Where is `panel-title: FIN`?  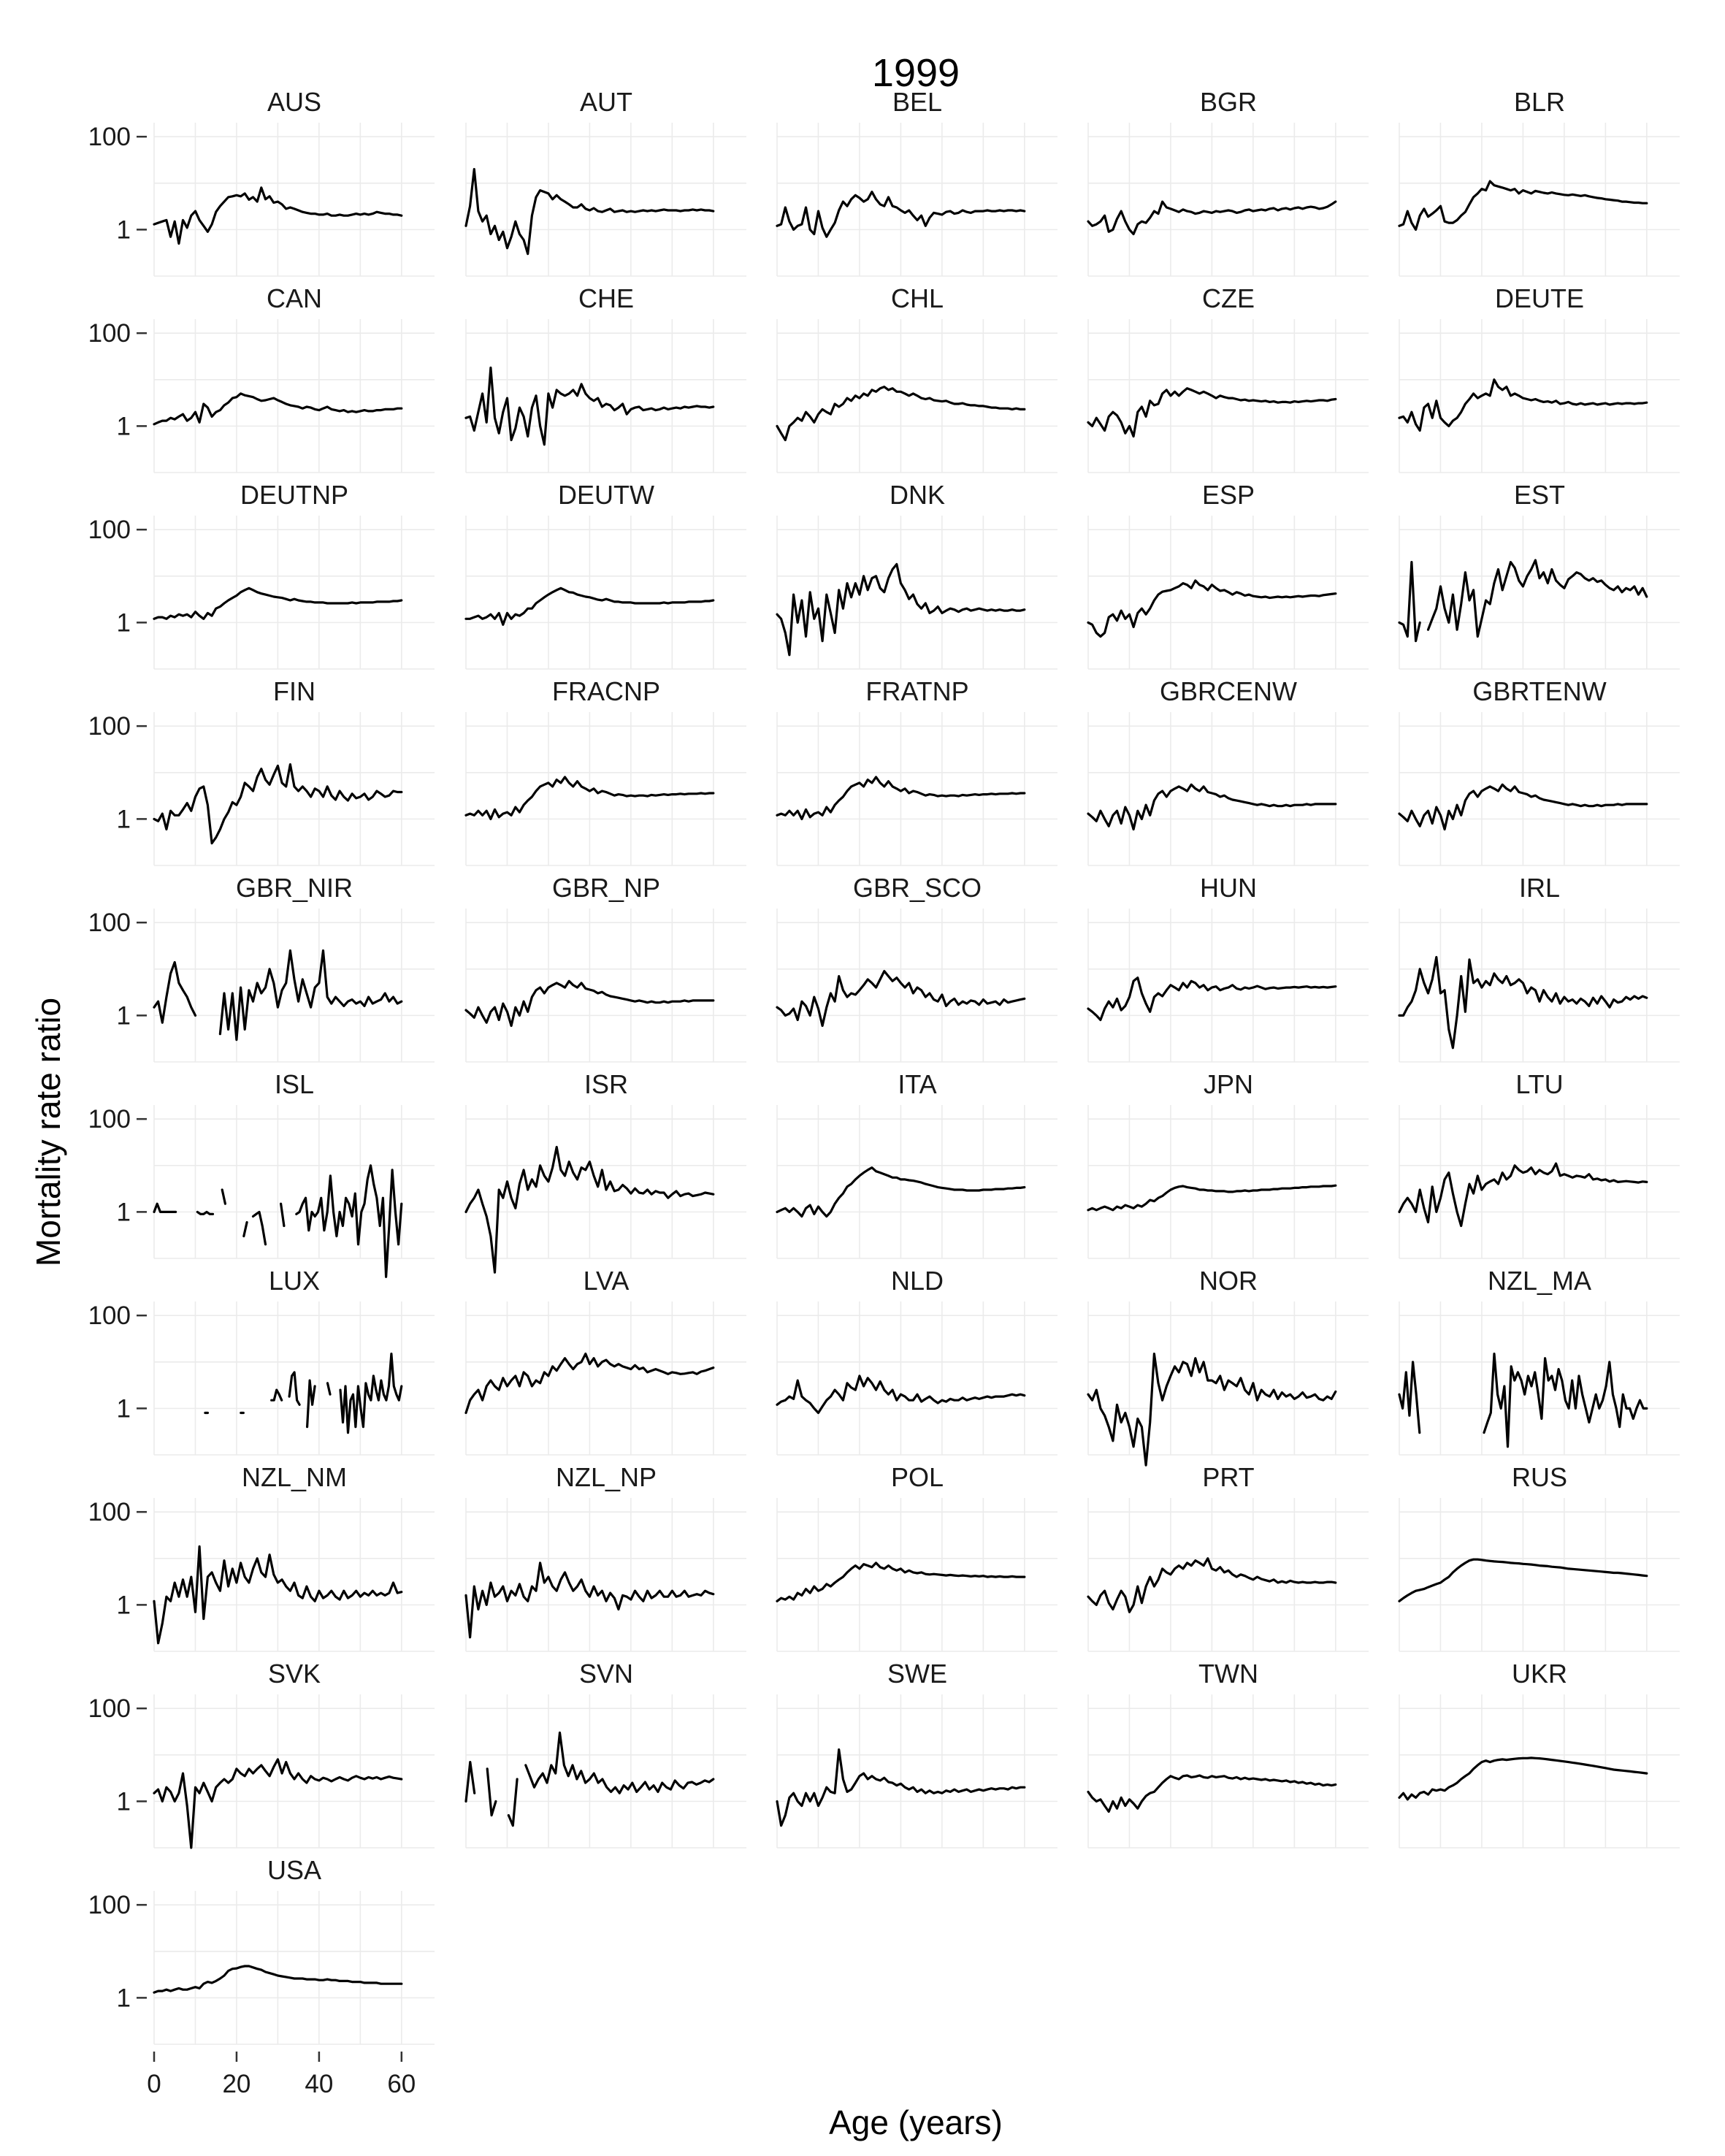 panel-title: FIN is located at coordinates (294, 691).